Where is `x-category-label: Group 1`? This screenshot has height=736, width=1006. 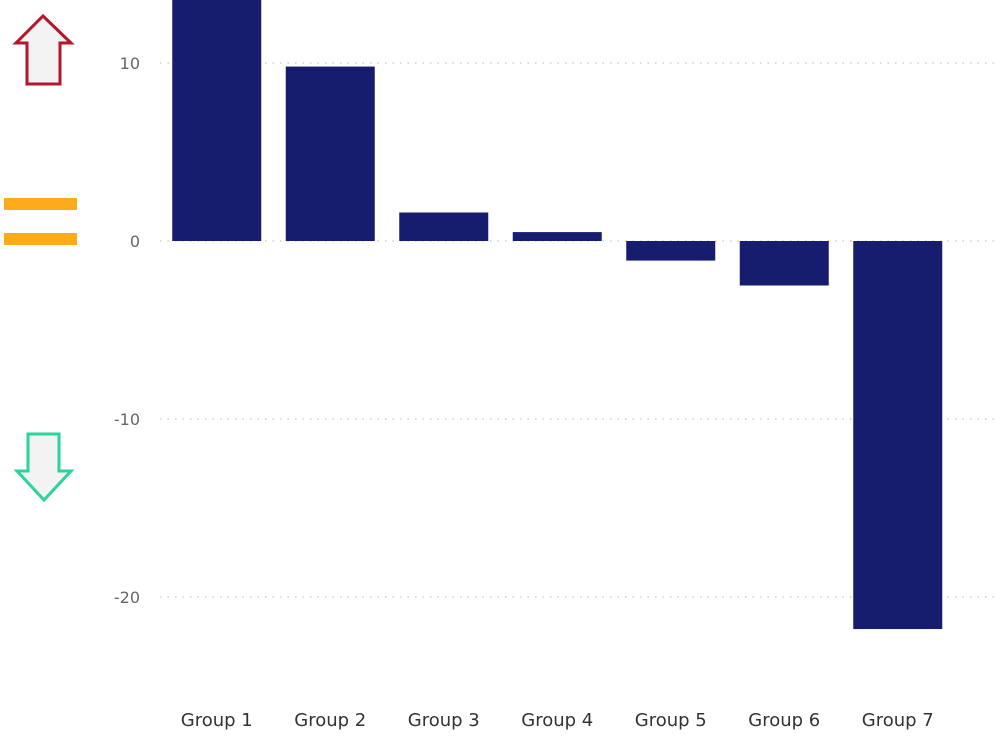
x-category-label: Group 1 is located at coordinates (217, 720).